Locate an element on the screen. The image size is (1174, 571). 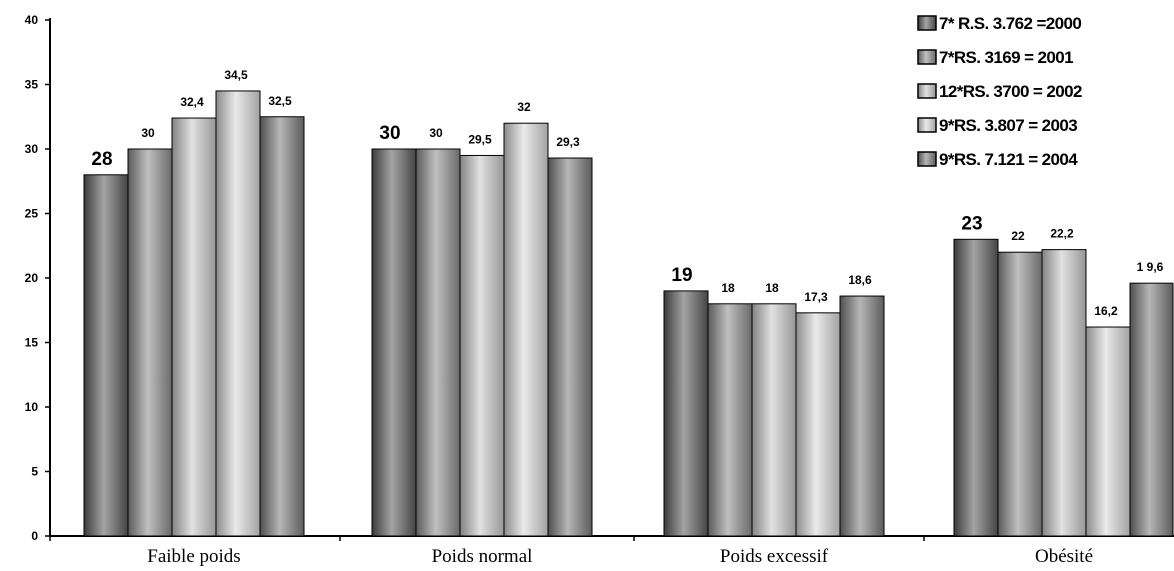
data-label: 1 9,6 is located at coordinates (1150, 267).